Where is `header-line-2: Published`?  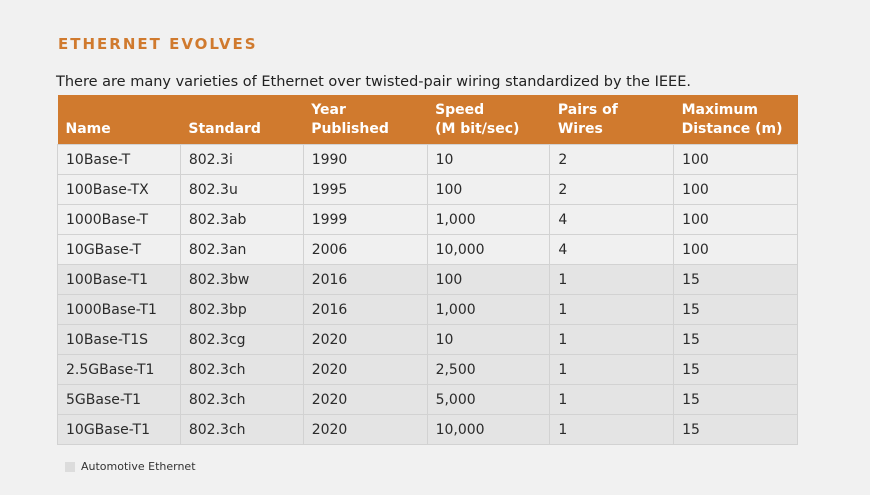 header-line-2: Published is located at coordinates (350, 129).